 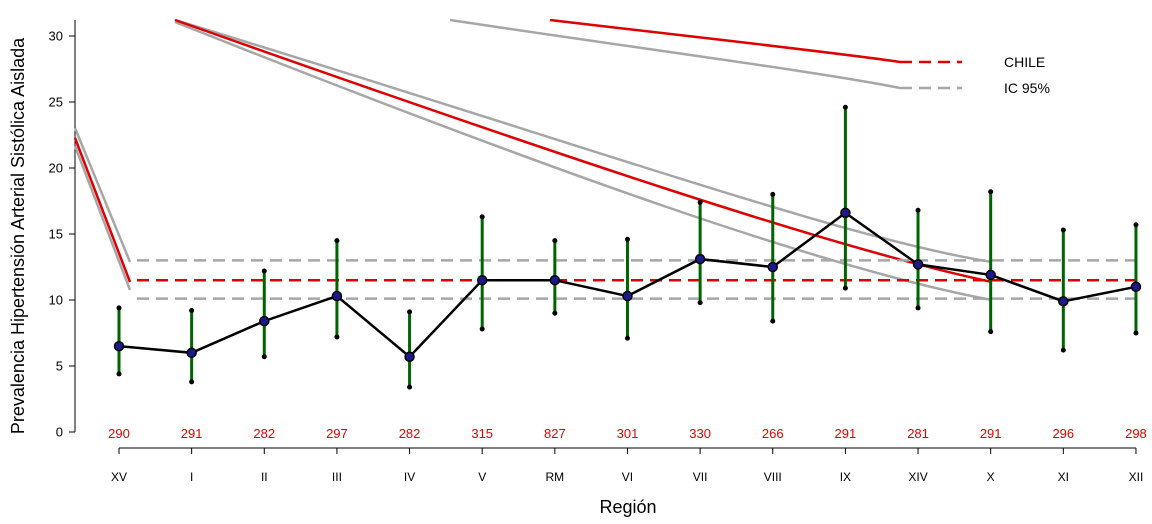 I want to click on sample-size-label: 301, so click(x=628, y=433).